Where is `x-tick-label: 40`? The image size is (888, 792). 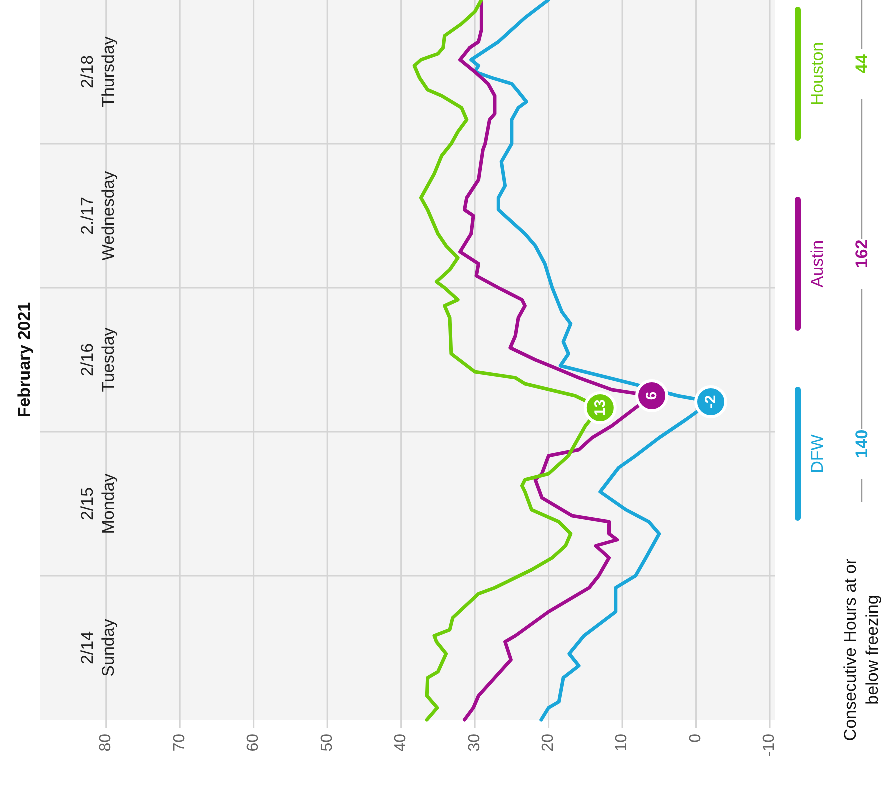 x-tick-label: 40 is located at coordinates (401, 743).